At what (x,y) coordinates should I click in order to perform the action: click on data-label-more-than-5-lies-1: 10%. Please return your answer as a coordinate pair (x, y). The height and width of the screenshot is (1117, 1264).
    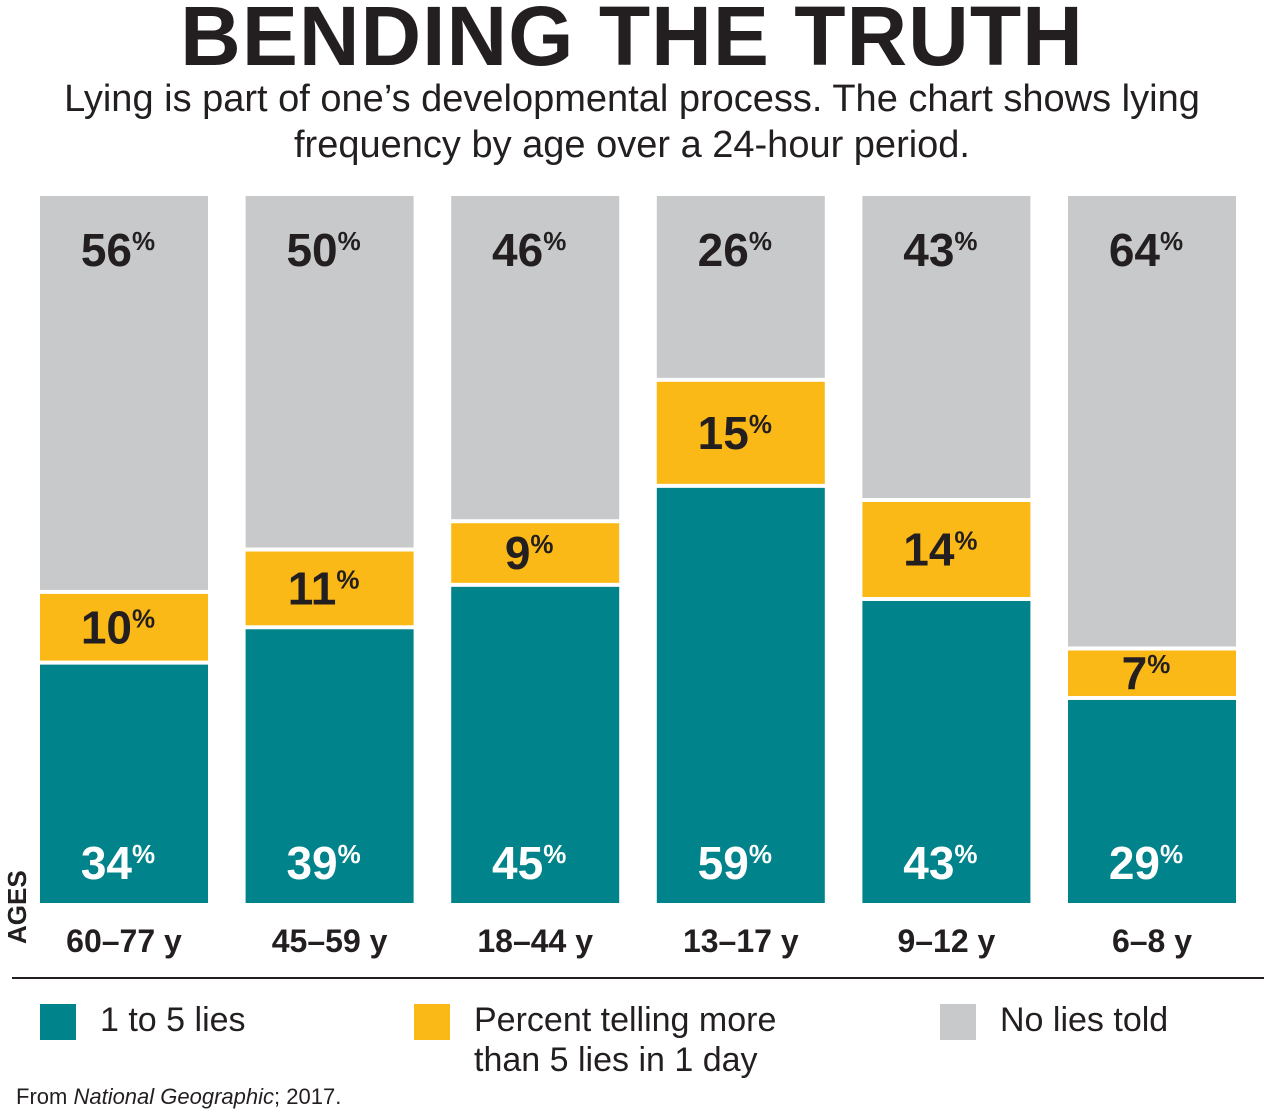
    Looking at the image, I should click on (118, 627).